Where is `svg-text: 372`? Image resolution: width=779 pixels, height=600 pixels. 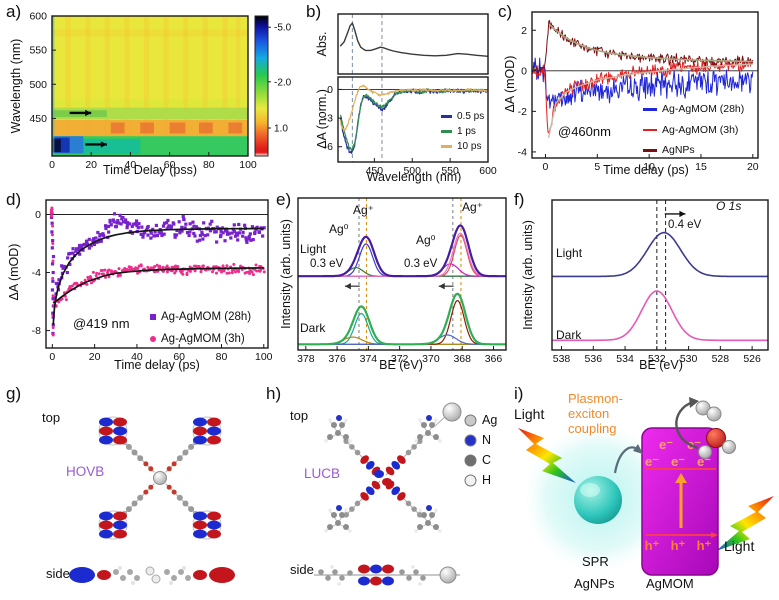
svg-text: 372 is located at coordinates (400, 359).